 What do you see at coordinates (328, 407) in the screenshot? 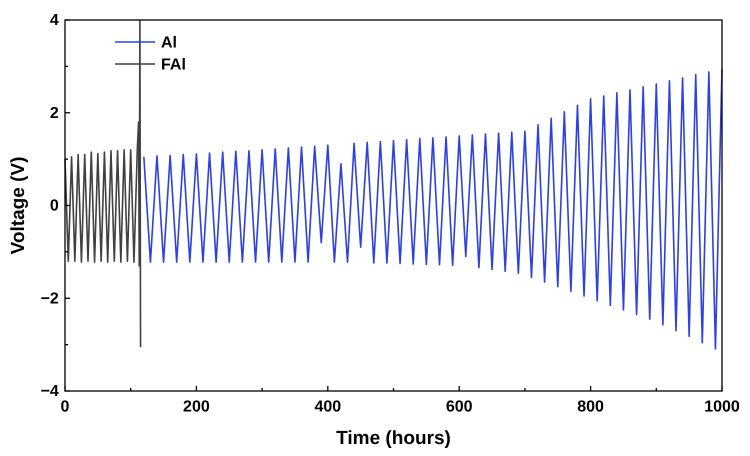
I see `x-tick-label: 400` at bounding box center [328, 407].